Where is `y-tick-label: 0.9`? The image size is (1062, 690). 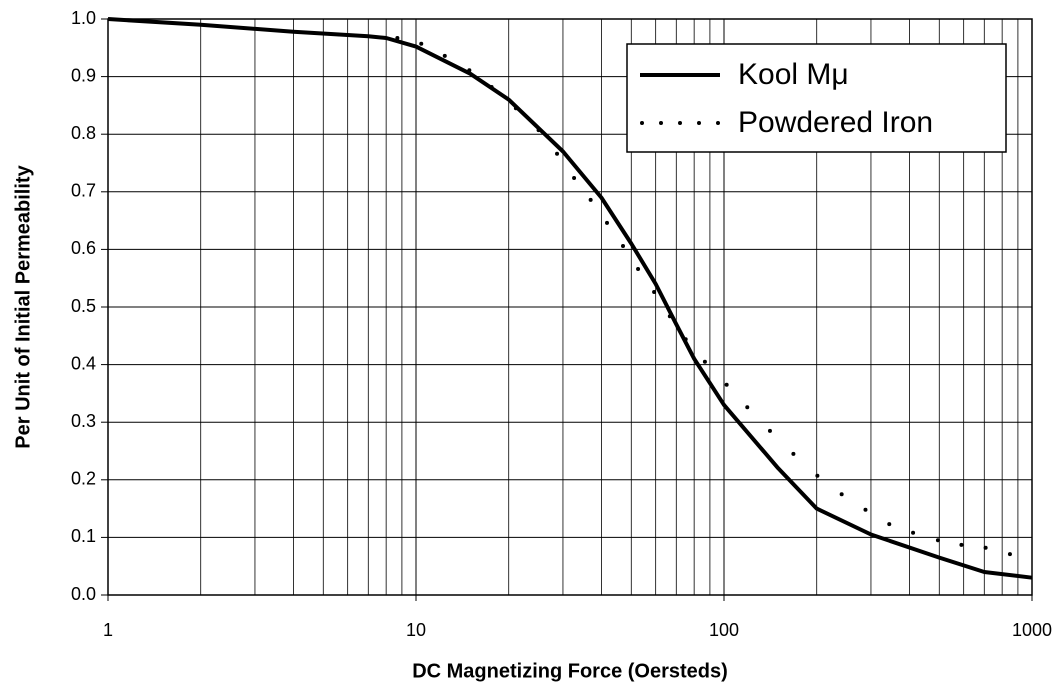 y-tick-label: 0.9 is located at coordinates (83, 75).